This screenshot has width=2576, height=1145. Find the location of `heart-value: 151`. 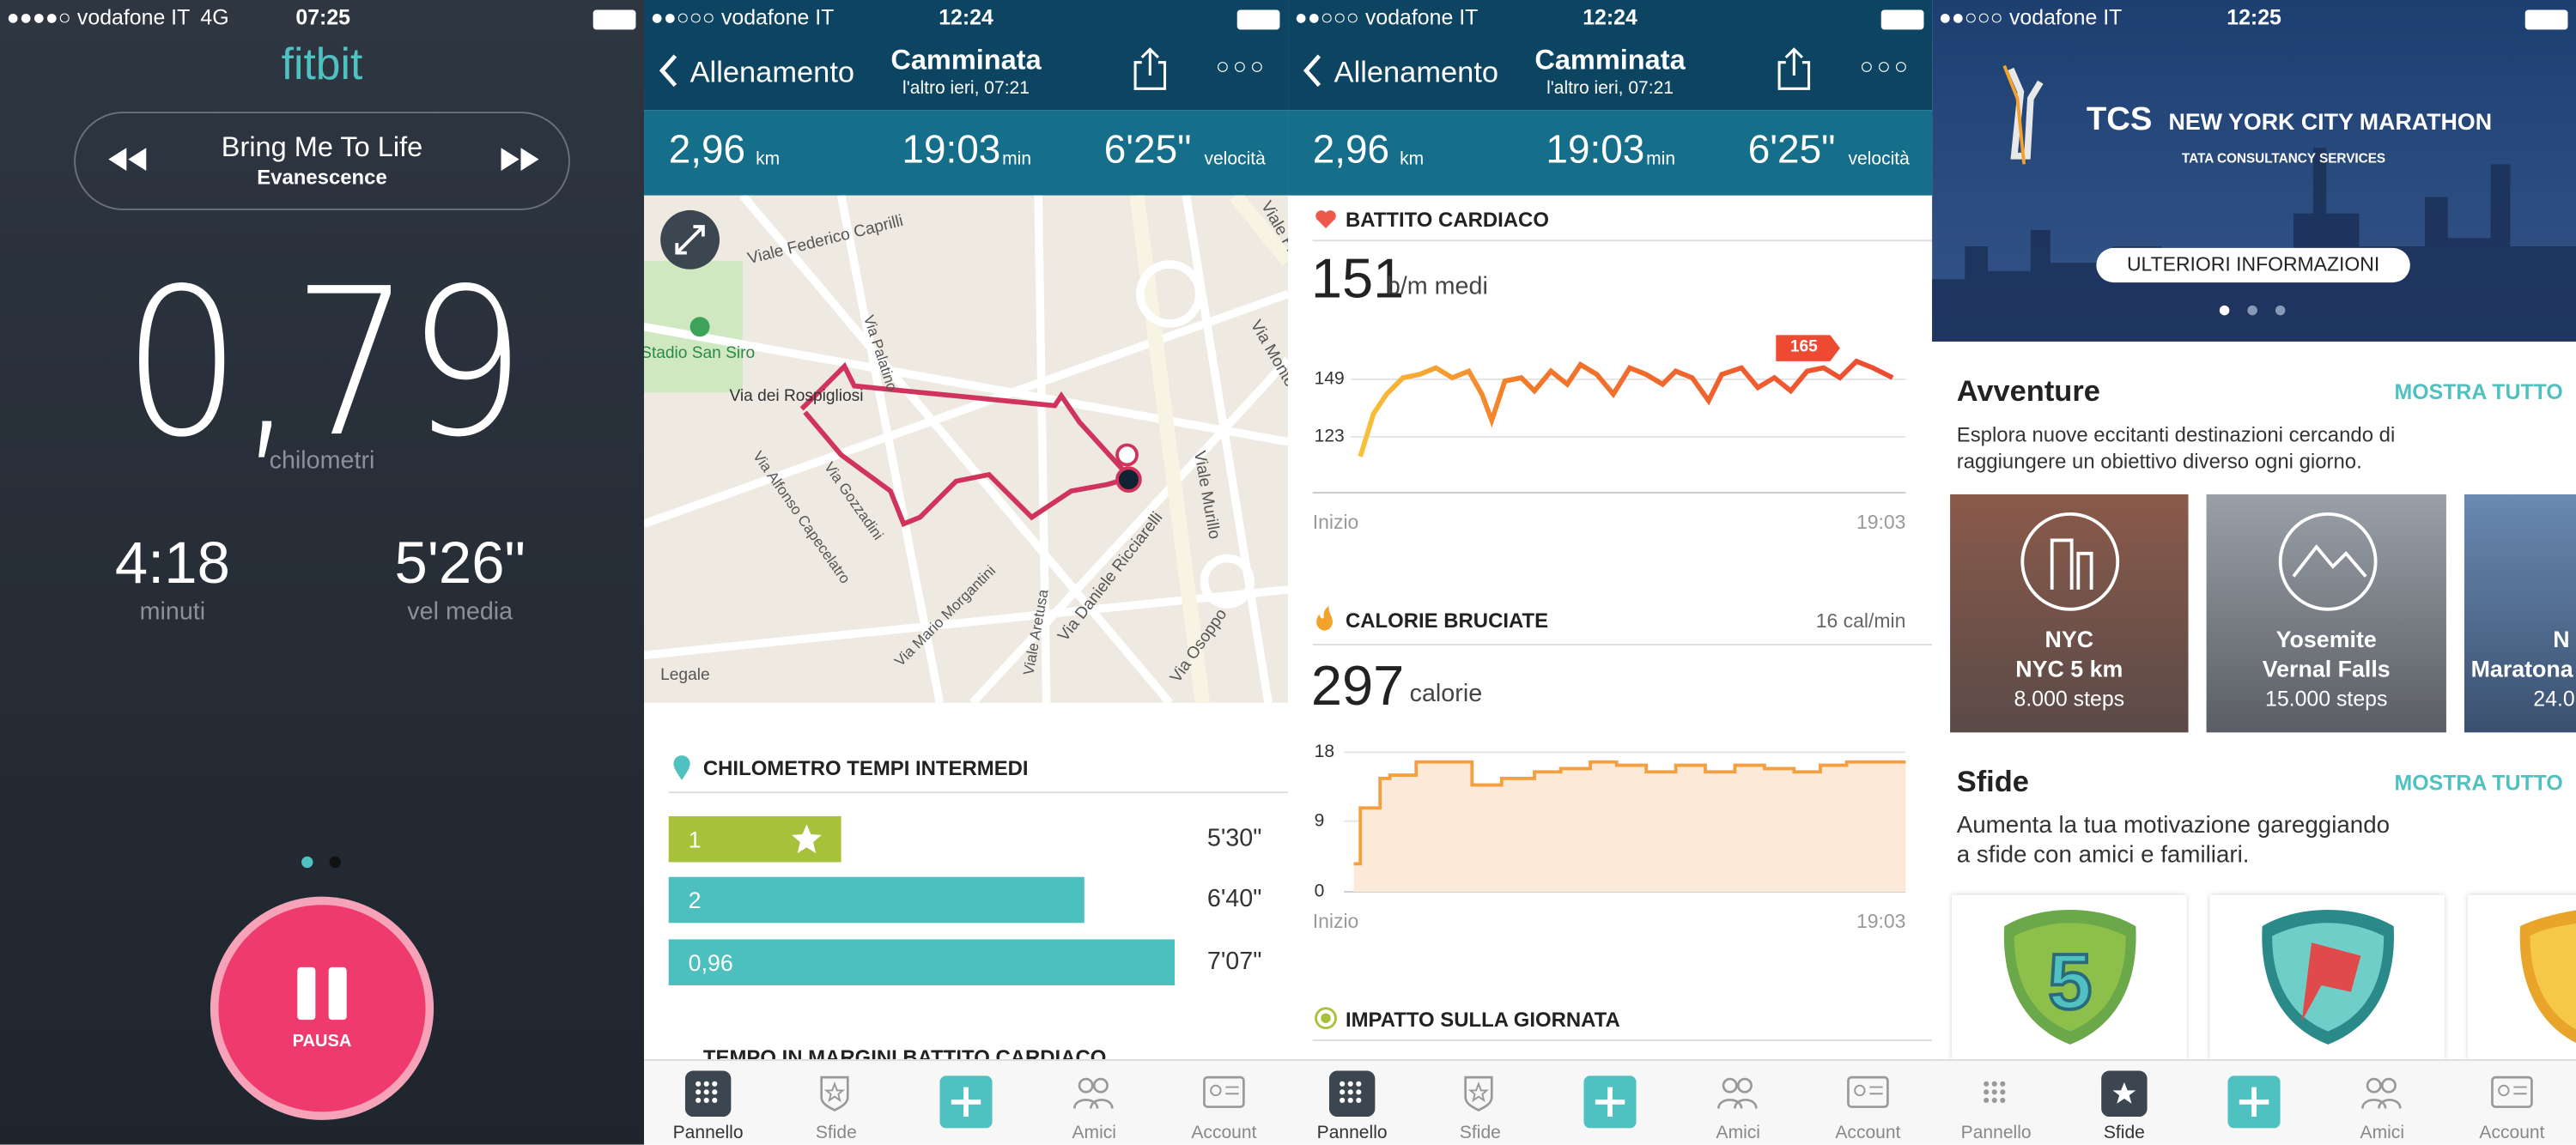

heart-value: 151 is located at coordinates (1357, 279).